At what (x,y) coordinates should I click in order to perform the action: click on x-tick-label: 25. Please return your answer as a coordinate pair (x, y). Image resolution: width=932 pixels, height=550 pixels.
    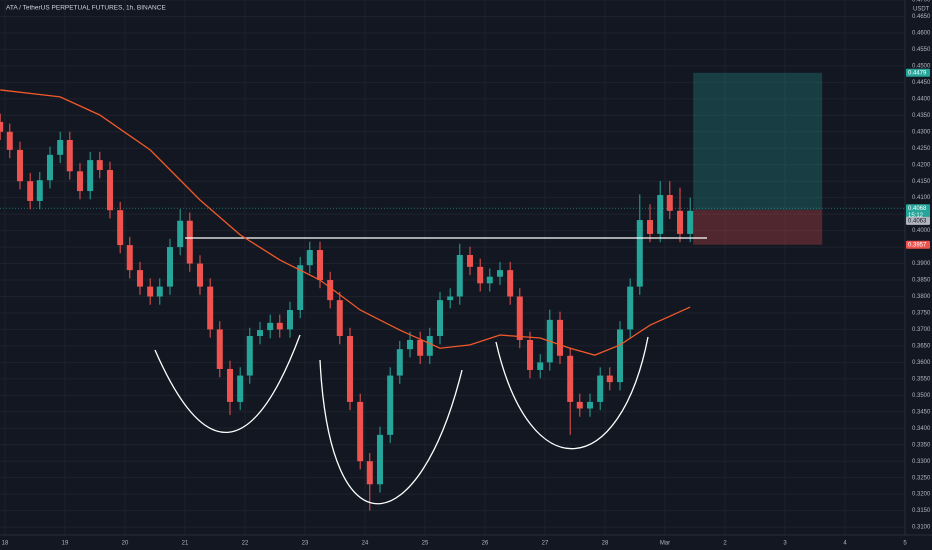
    Looking at the image, I should click on (425, 544).